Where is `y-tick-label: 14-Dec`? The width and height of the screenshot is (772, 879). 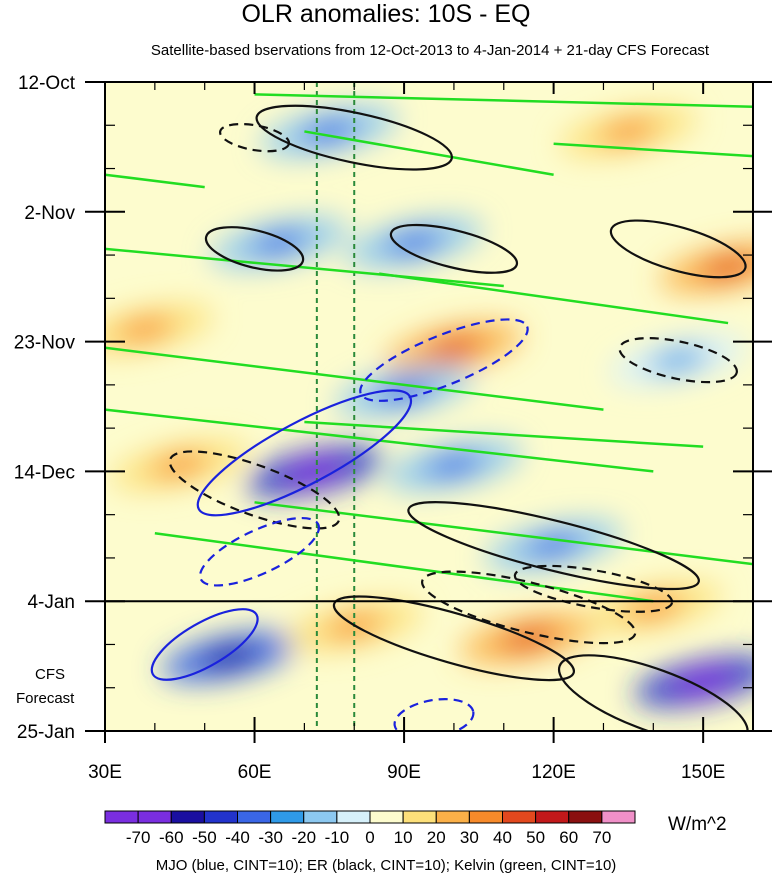 y-tick-label: 14-Dec is located at coordinates (44, 472).